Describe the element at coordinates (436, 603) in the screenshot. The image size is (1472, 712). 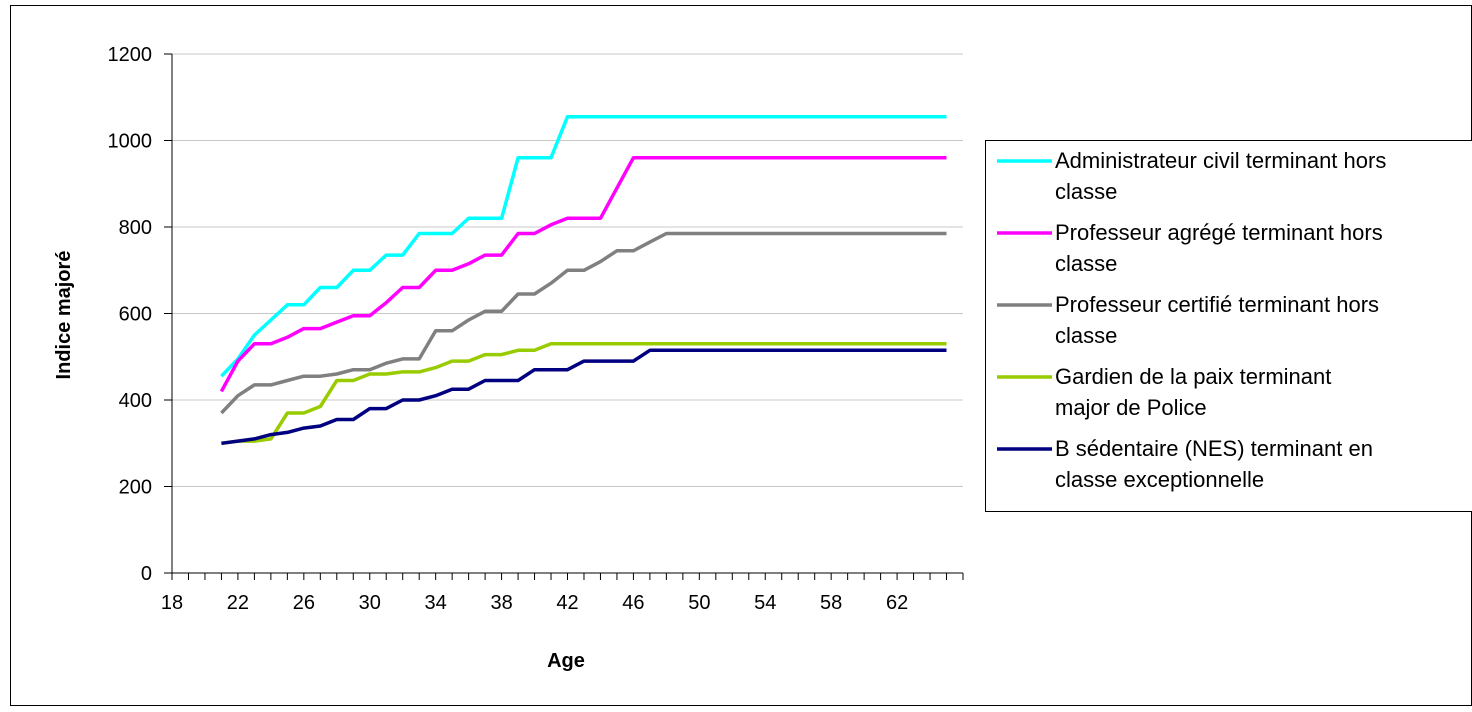
I see `x-tick-label: 34` at that location.